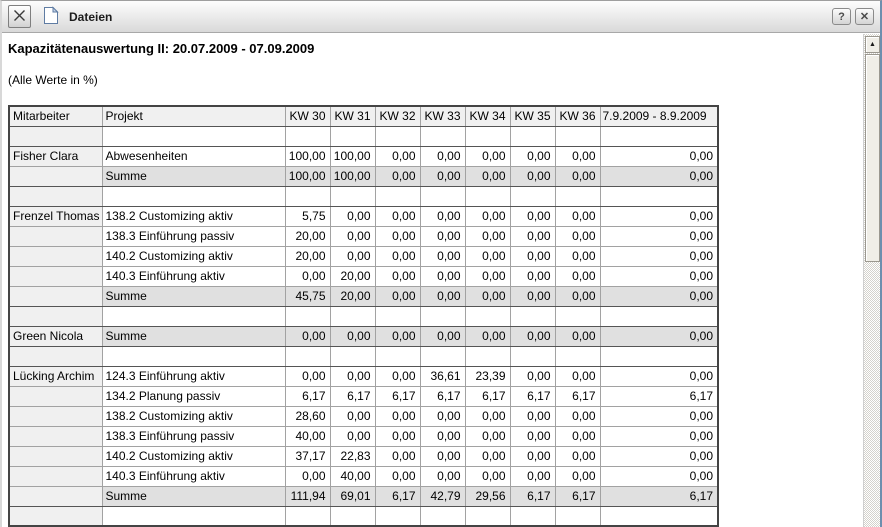  I want to click on scrollbar-thumb, so click(872, 158).